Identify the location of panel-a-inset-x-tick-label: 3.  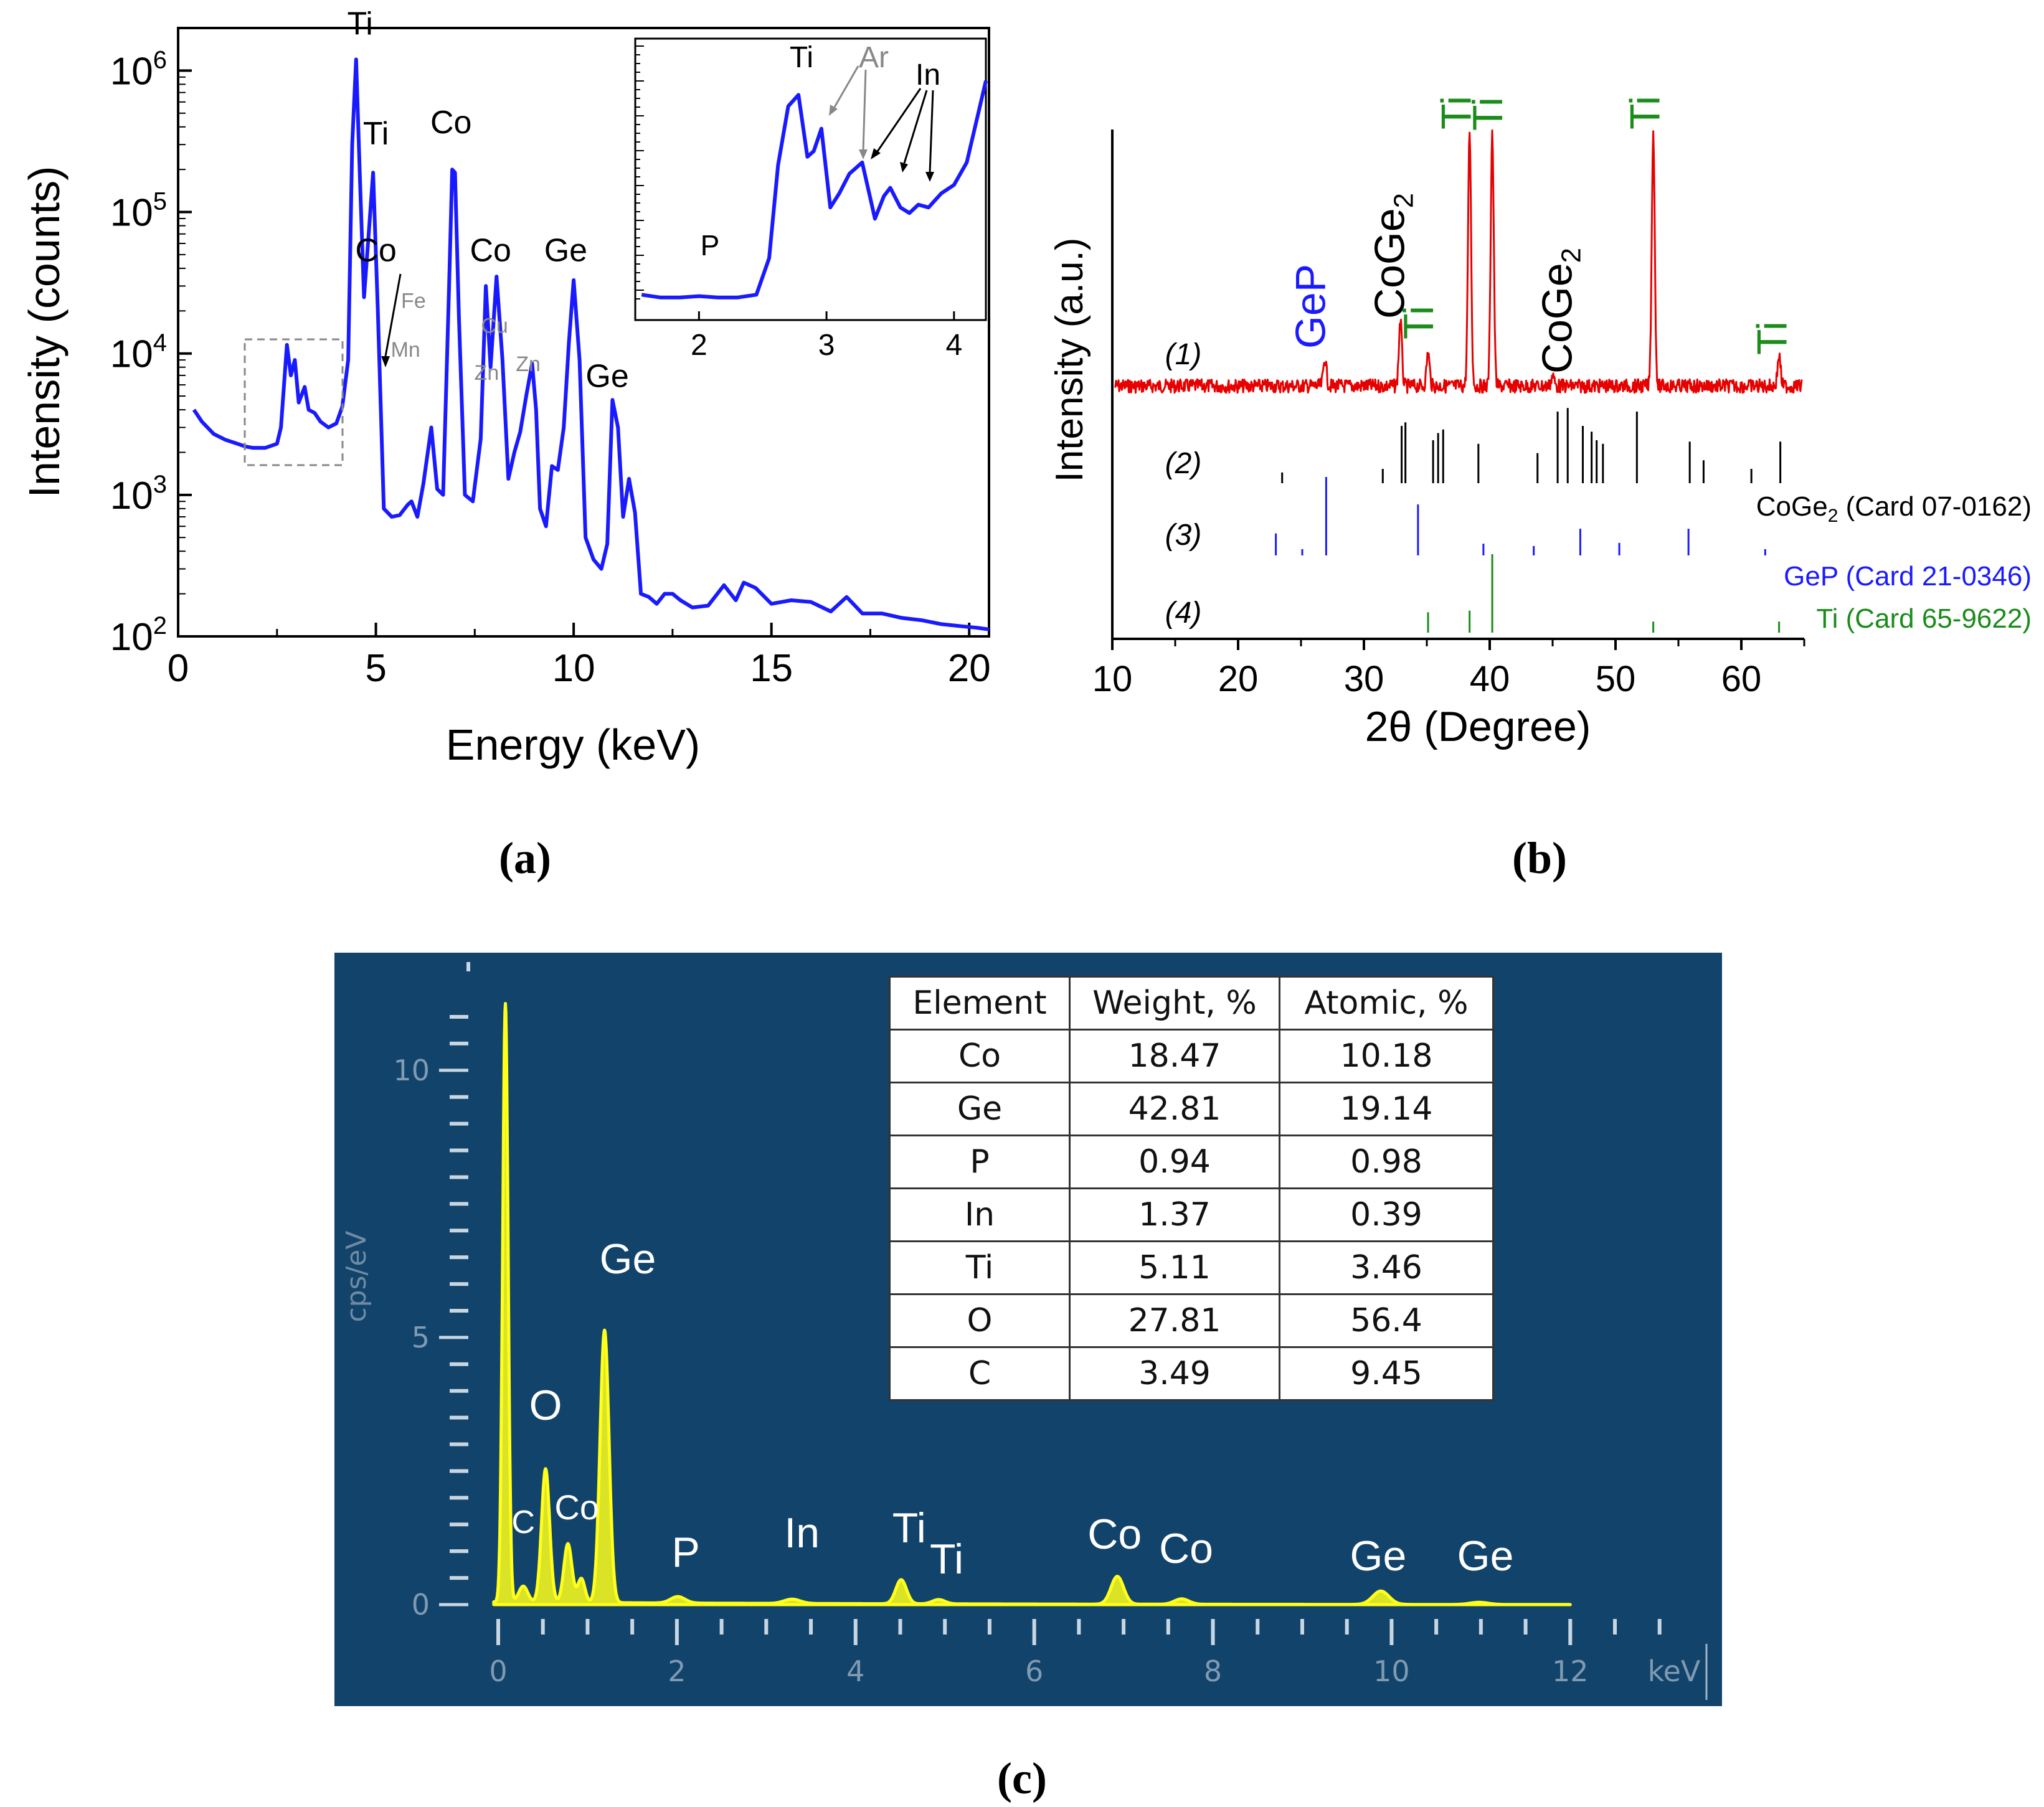
(826, 346).